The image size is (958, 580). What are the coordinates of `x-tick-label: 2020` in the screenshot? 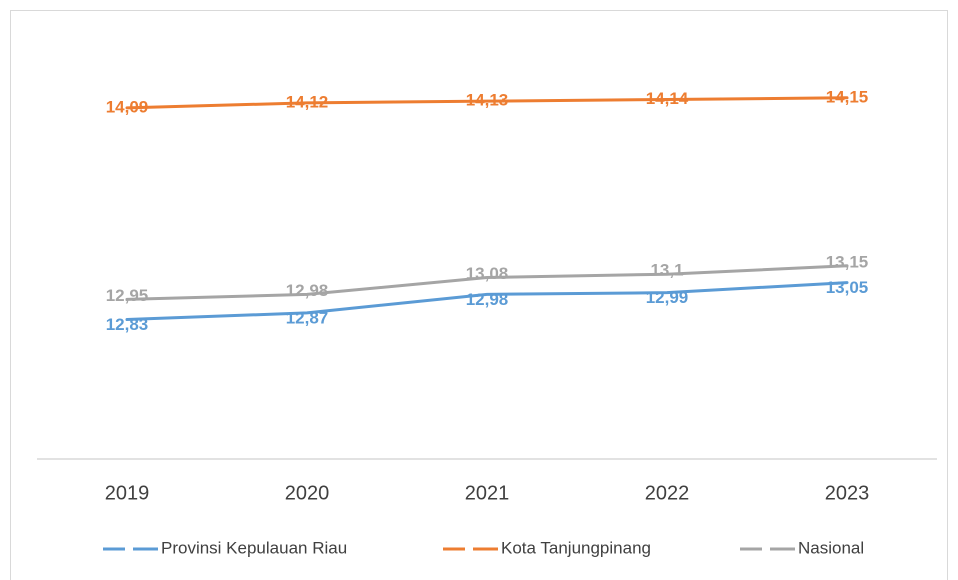 It's located at (307, 493).